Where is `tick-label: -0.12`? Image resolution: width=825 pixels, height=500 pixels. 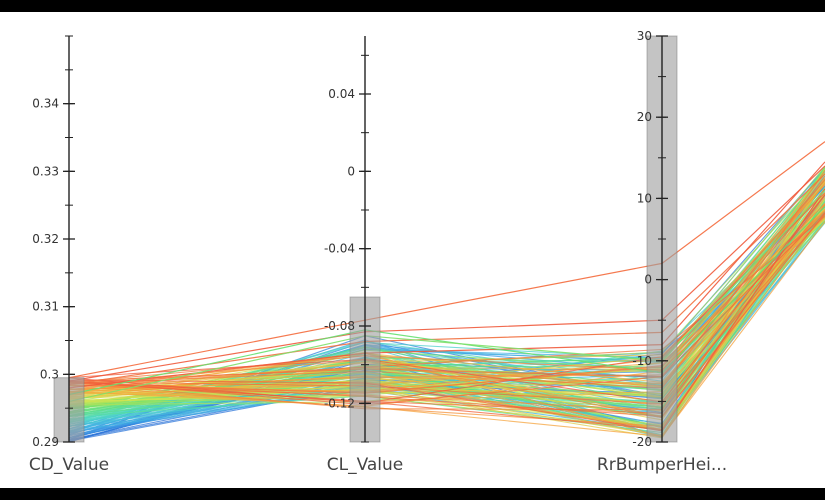 tick-label: -0.12 is located at coordinates (339, 403).